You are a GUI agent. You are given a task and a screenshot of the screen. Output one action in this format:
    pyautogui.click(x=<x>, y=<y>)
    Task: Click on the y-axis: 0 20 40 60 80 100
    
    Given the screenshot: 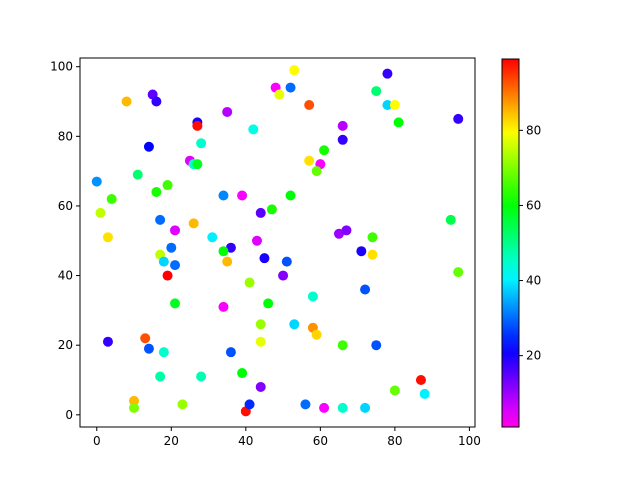 What is the action you would take?
    pyautogui.click(x=65, y=241)
    